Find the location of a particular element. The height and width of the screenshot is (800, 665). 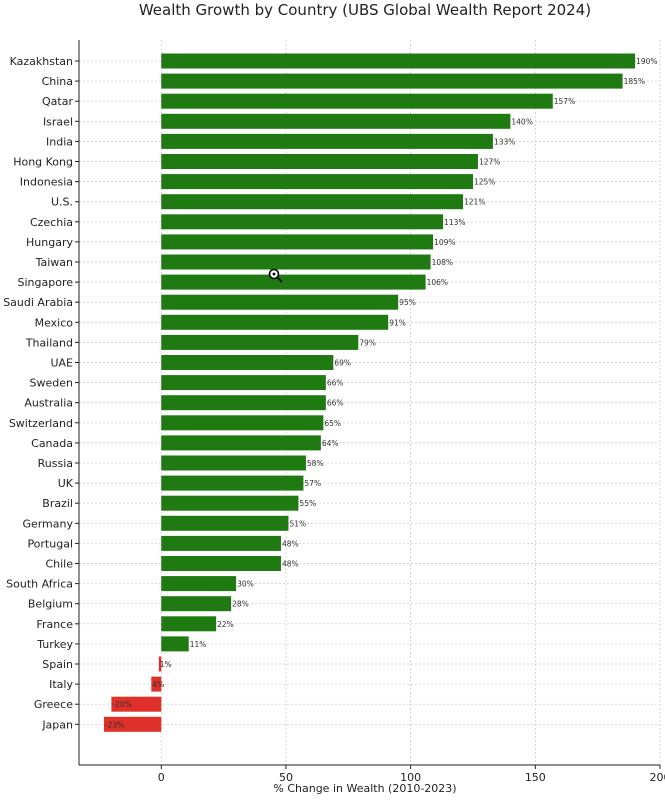

x-tick-label: 150 is located at coordinates (535, 777).